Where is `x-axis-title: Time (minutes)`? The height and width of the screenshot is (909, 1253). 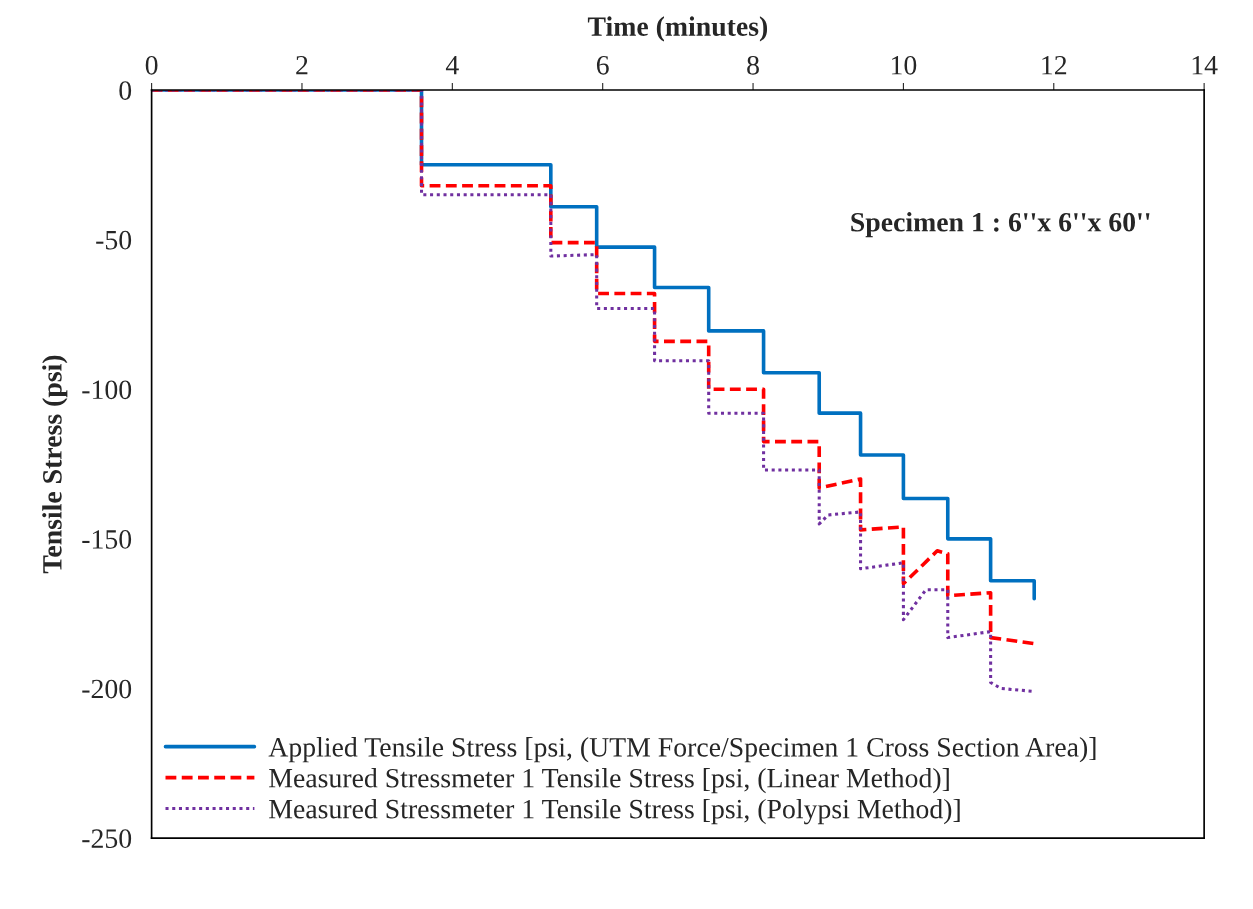
x-axis-title: Time (minutes) is located at coordinates (677, 29).